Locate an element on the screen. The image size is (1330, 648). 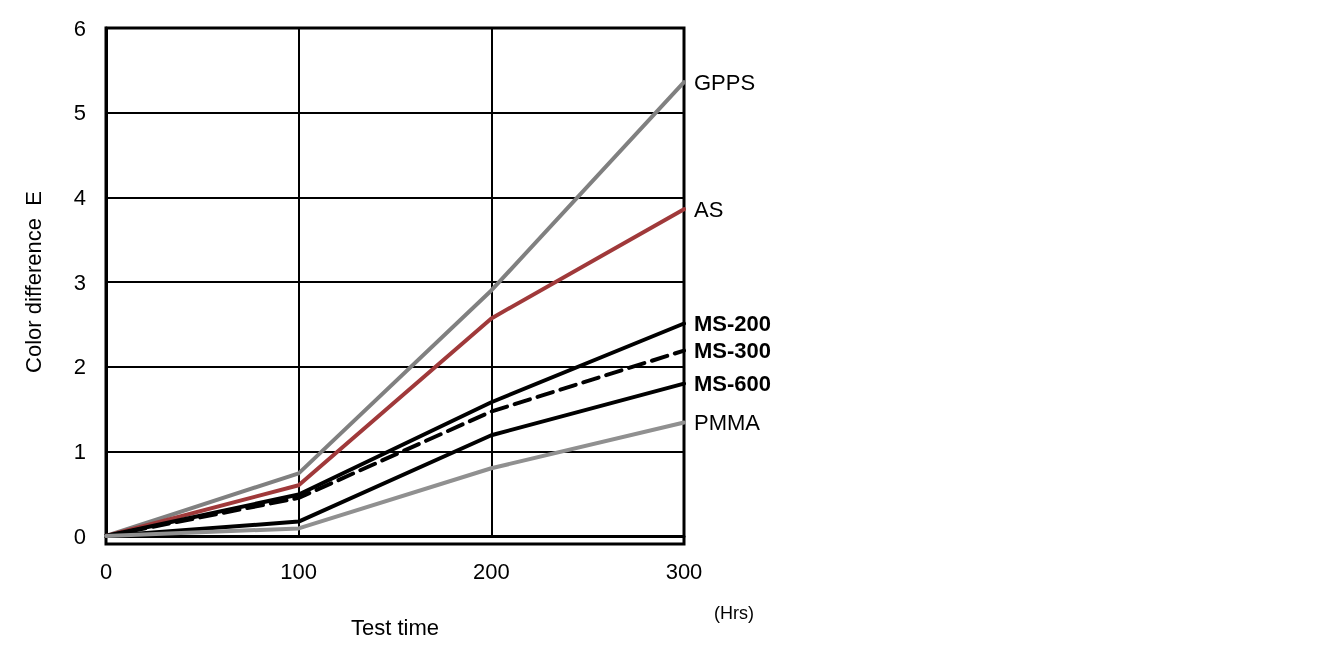
y-tick-label: 2 is located at coordinates (79, 367).